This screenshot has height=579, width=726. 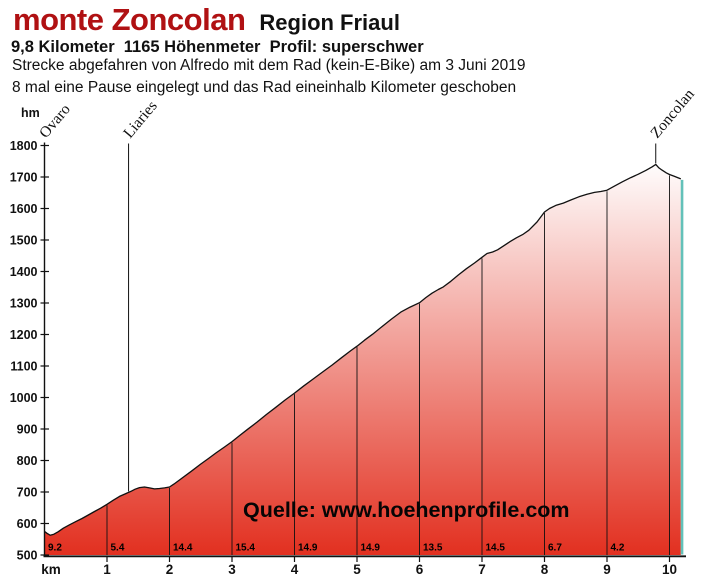 I want to click on gradient-label: 4.2, so click(x=618, y=548).